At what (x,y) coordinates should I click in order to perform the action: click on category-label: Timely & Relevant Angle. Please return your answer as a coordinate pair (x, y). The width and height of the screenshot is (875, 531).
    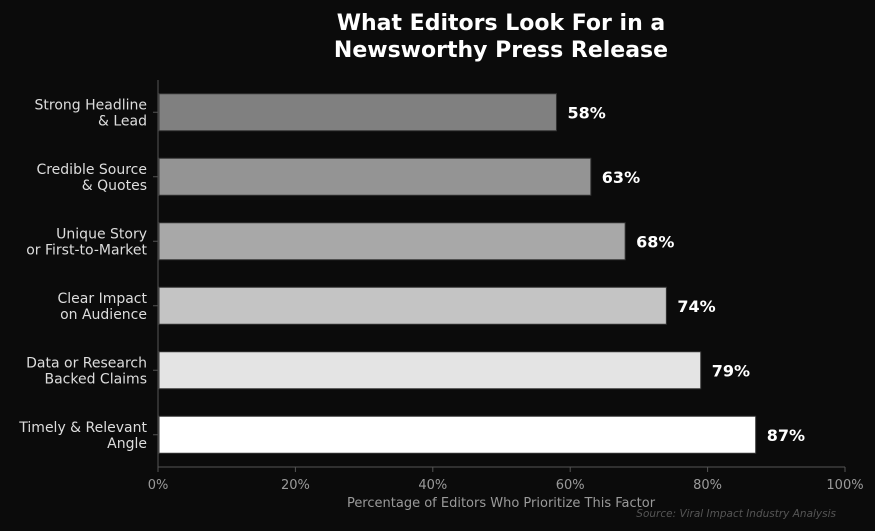
    Looking at the image, I should click on (82, 436).